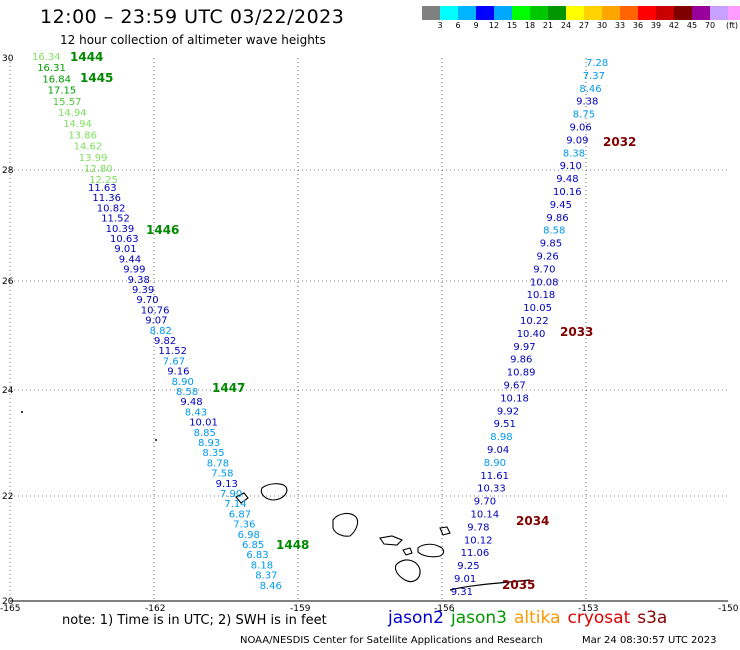 The width and height of the screenshot is (740, 650). Describe the element at coordinates (98, 169) in the screenshot. I see `wave-height-label: 12.80` at that location.